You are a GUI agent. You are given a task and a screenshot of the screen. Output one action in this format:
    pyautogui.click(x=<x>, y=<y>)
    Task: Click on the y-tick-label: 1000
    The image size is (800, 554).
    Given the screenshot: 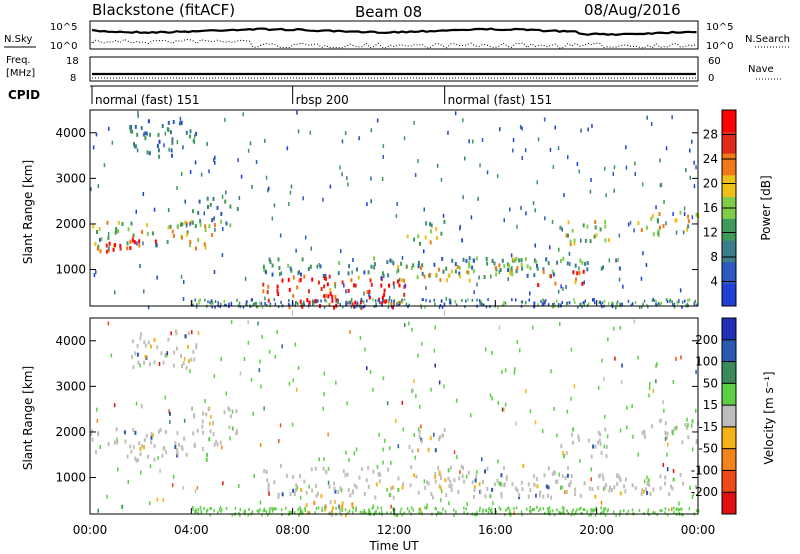 What is the action you would take?
    pyautogui.click(x=70, y=270)
    